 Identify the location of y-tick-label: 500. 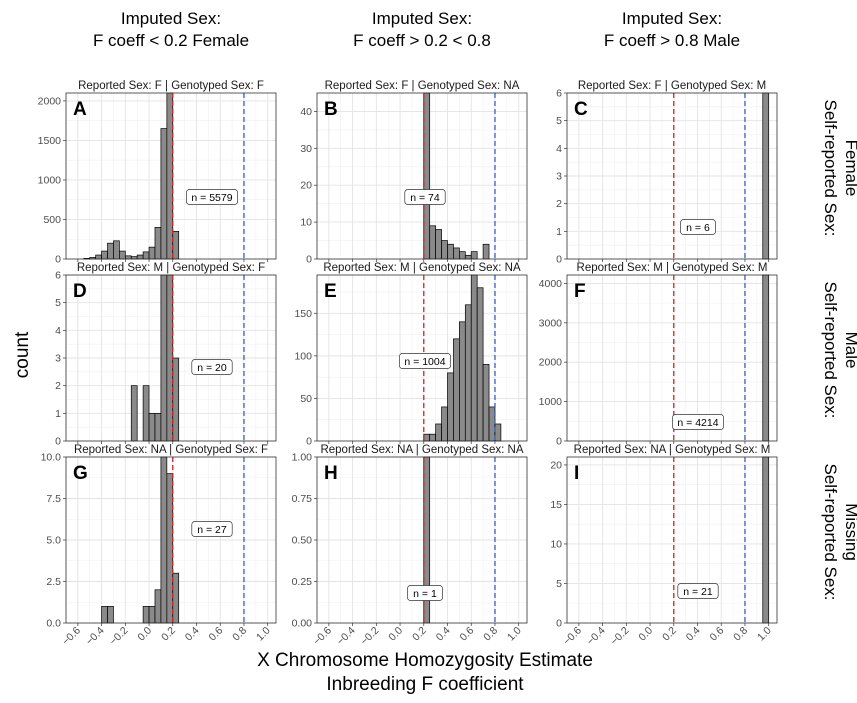
(52, 220).